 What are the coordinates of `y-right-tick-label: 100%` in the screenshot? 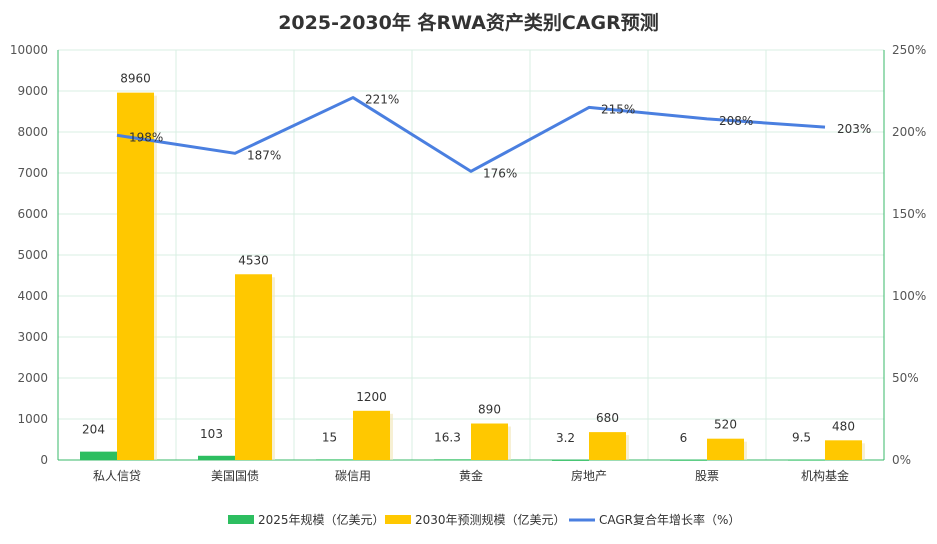 It's located at (909, 296).